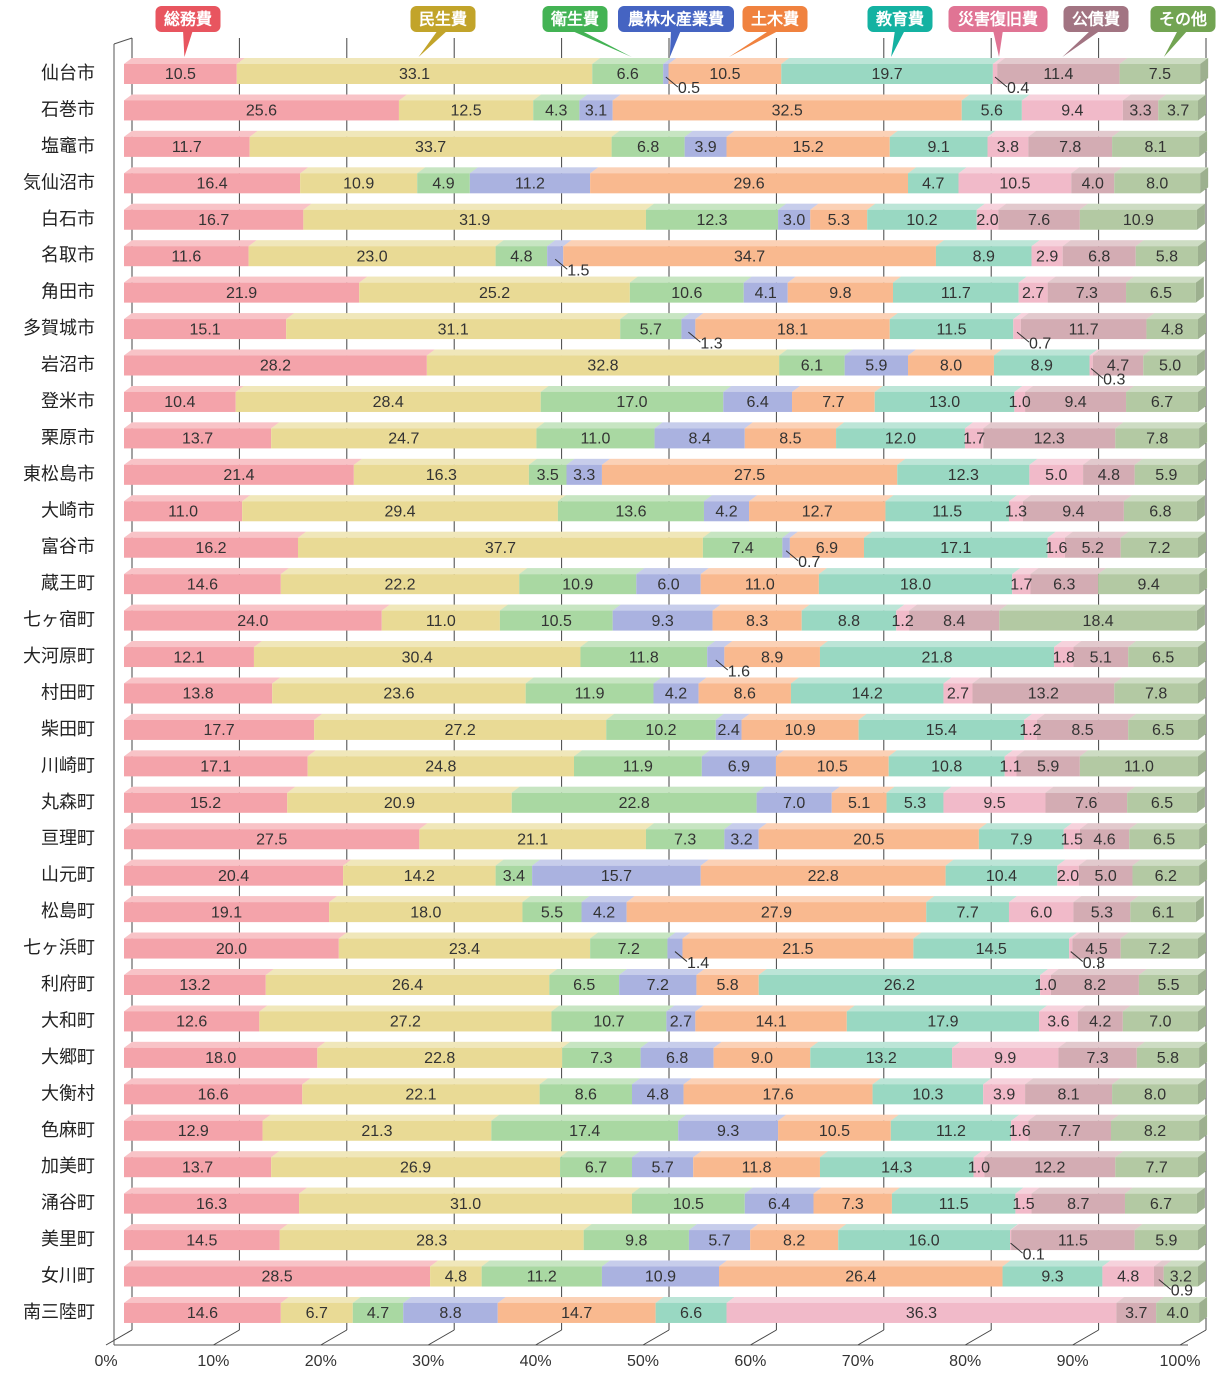 The height and width of the screenshot is (1373, 1232). Describe the element at coordinates (68, 875) in the screenshot. I see `category-label: 山元町` at that location.